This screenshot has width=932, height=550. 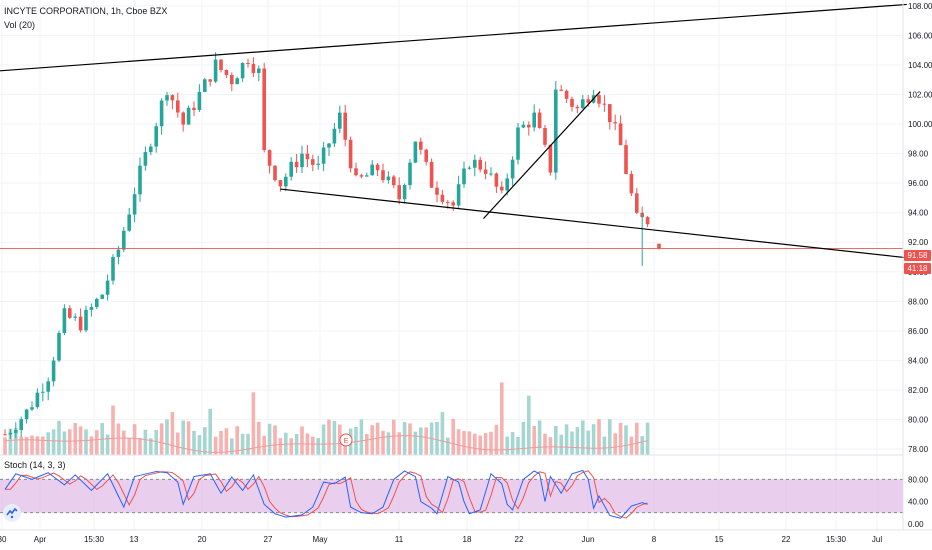 I want to click on x-tick-label: 22, so click(x=519, y=539).